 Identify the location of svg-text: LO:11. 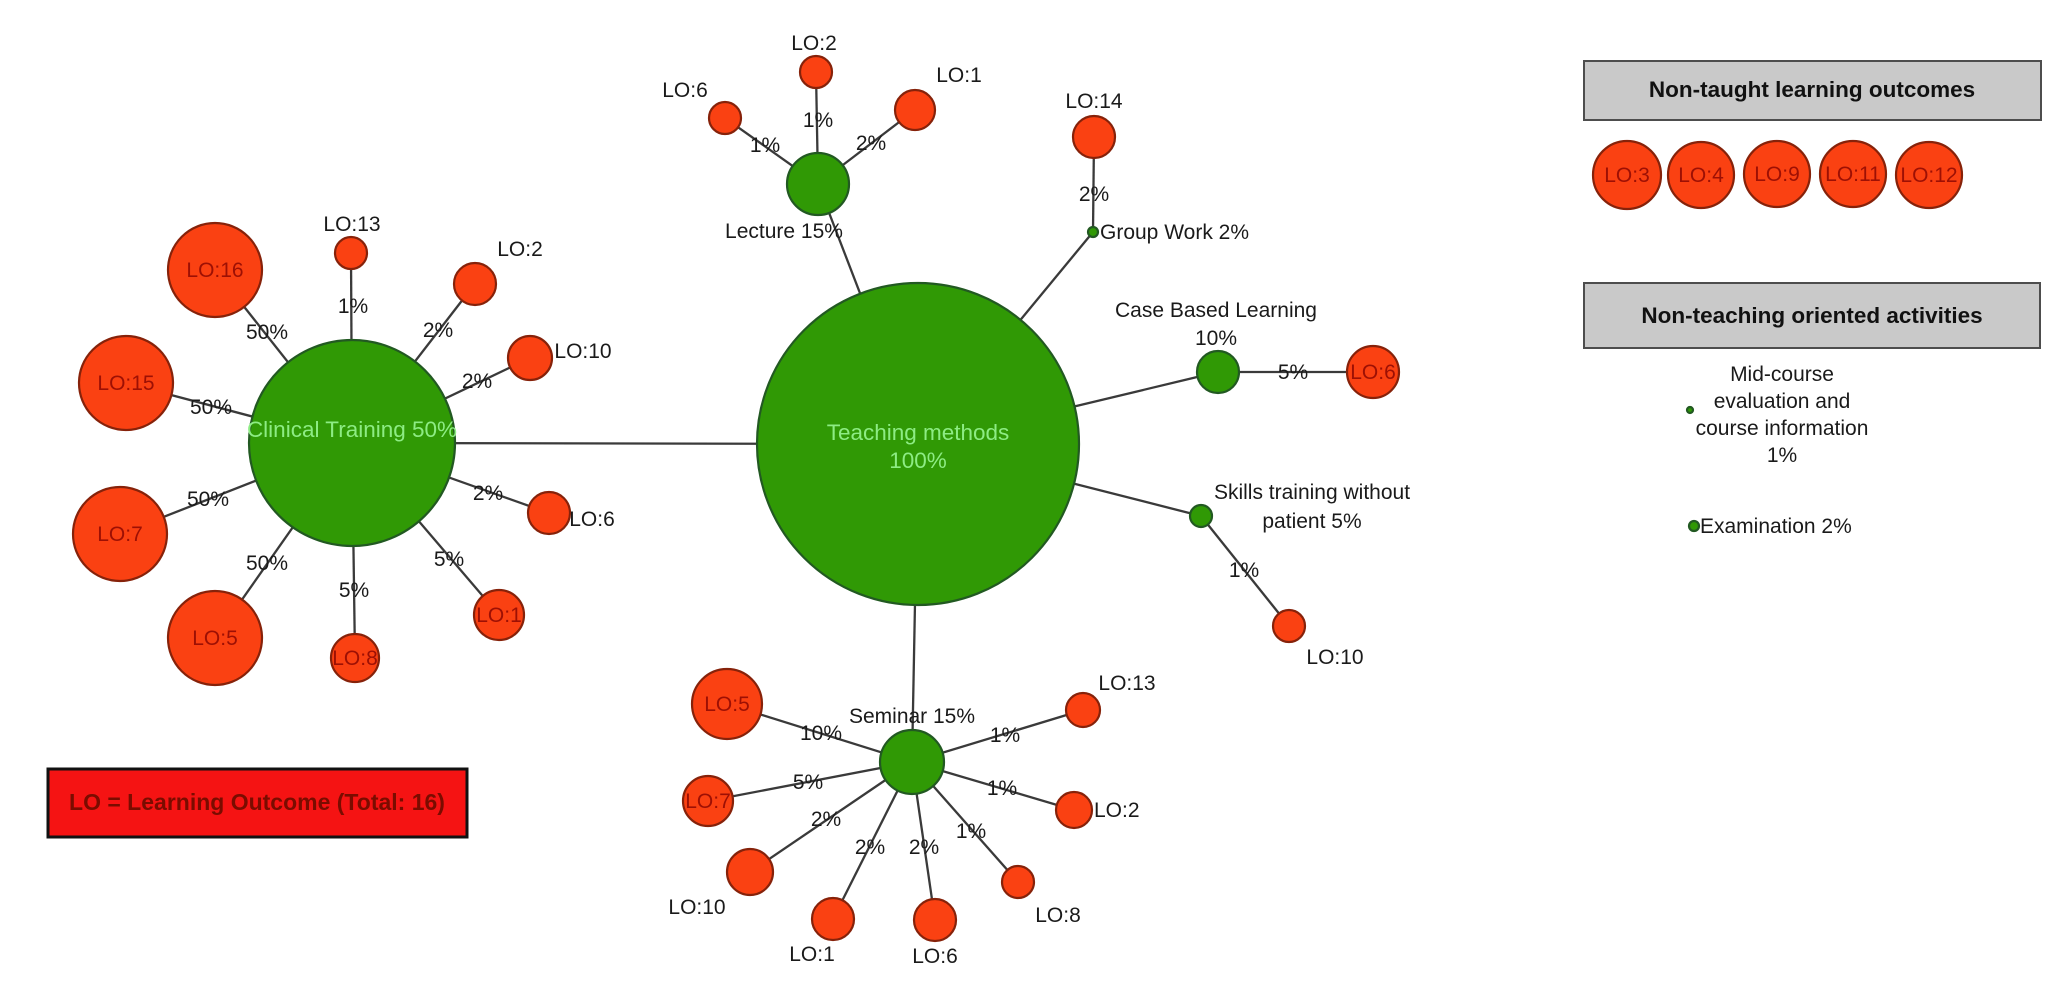
(1853, 174).